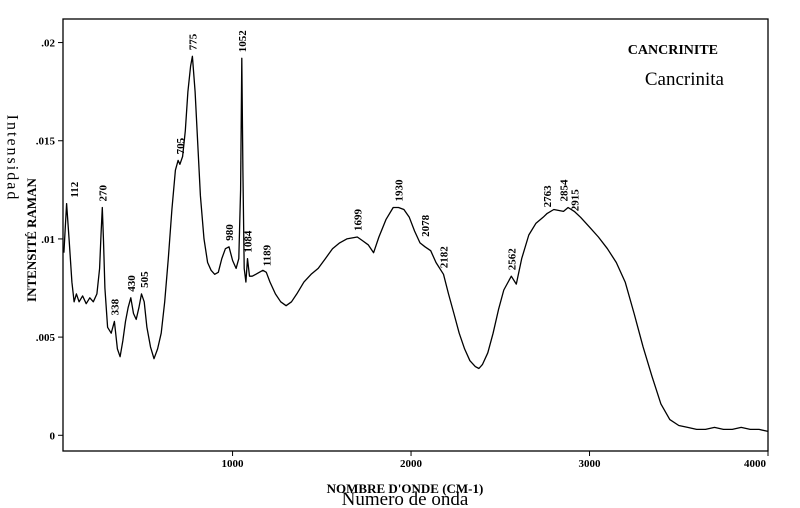  Describe the element at coordinates (115, 306) in the screenshot. I see `peak-label: 338` at that location.